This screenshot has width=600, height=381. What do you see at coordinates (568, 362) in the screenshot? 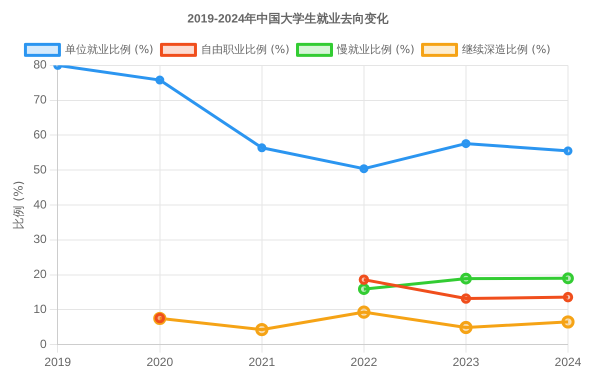
I see `x-tick-label: 2024` at bounding box center [568, 362].